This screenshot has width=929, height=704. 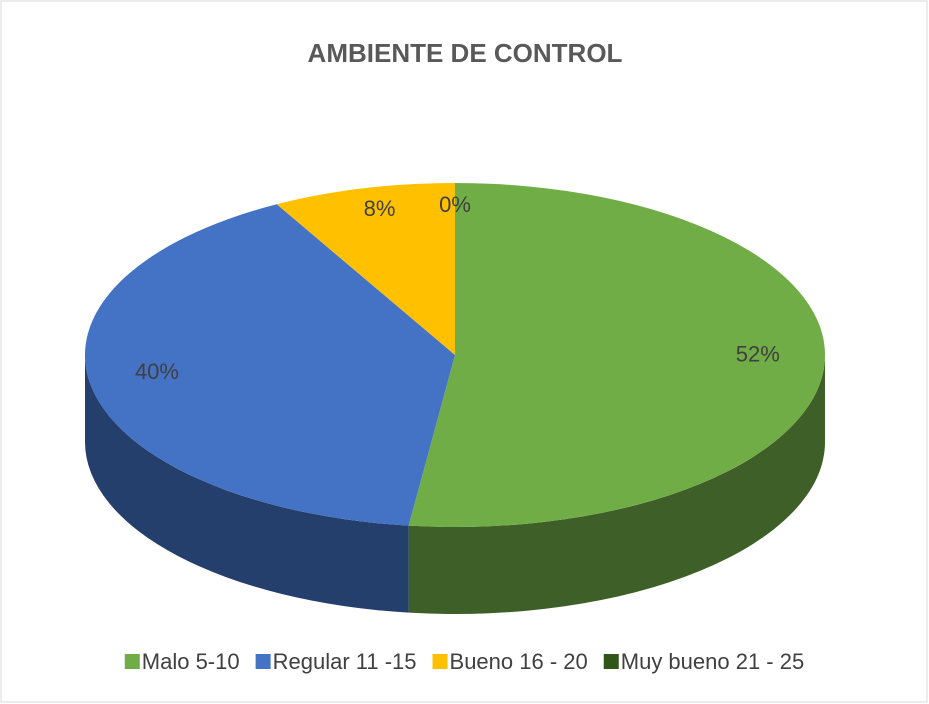 I want to click on data-label: 8%, so click(x=380, y=208).